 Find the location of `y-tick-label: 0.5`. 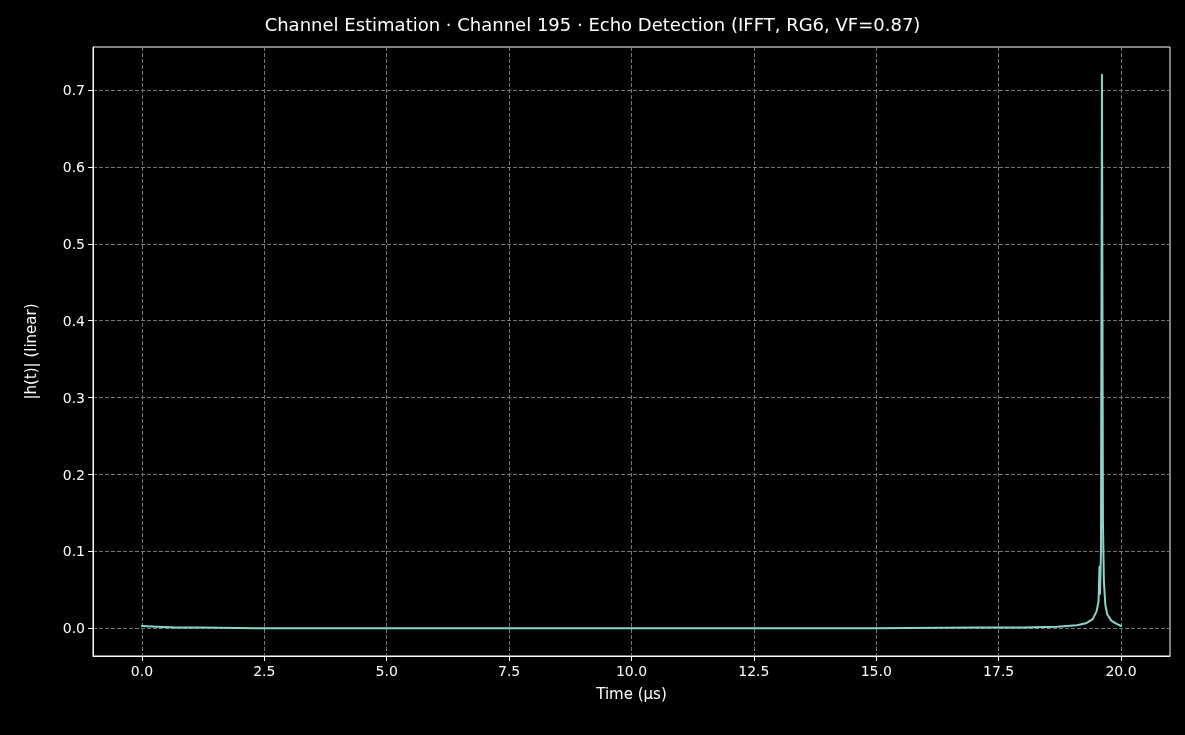

y-tick-label: 0.5 is located at coordinates (73, 243).